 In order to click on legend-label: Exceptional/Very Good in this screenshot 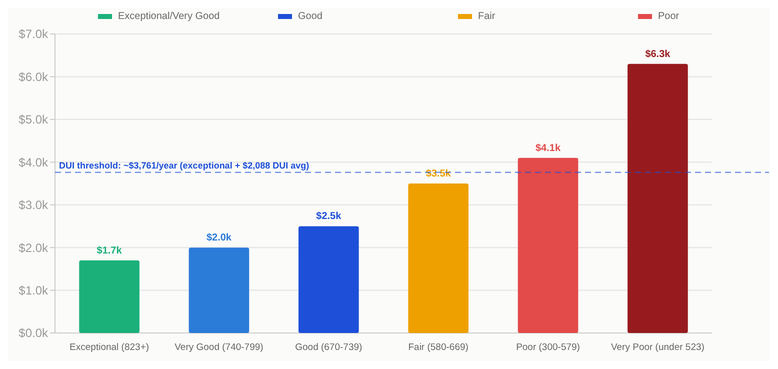, I will do `click(169, 16)`.